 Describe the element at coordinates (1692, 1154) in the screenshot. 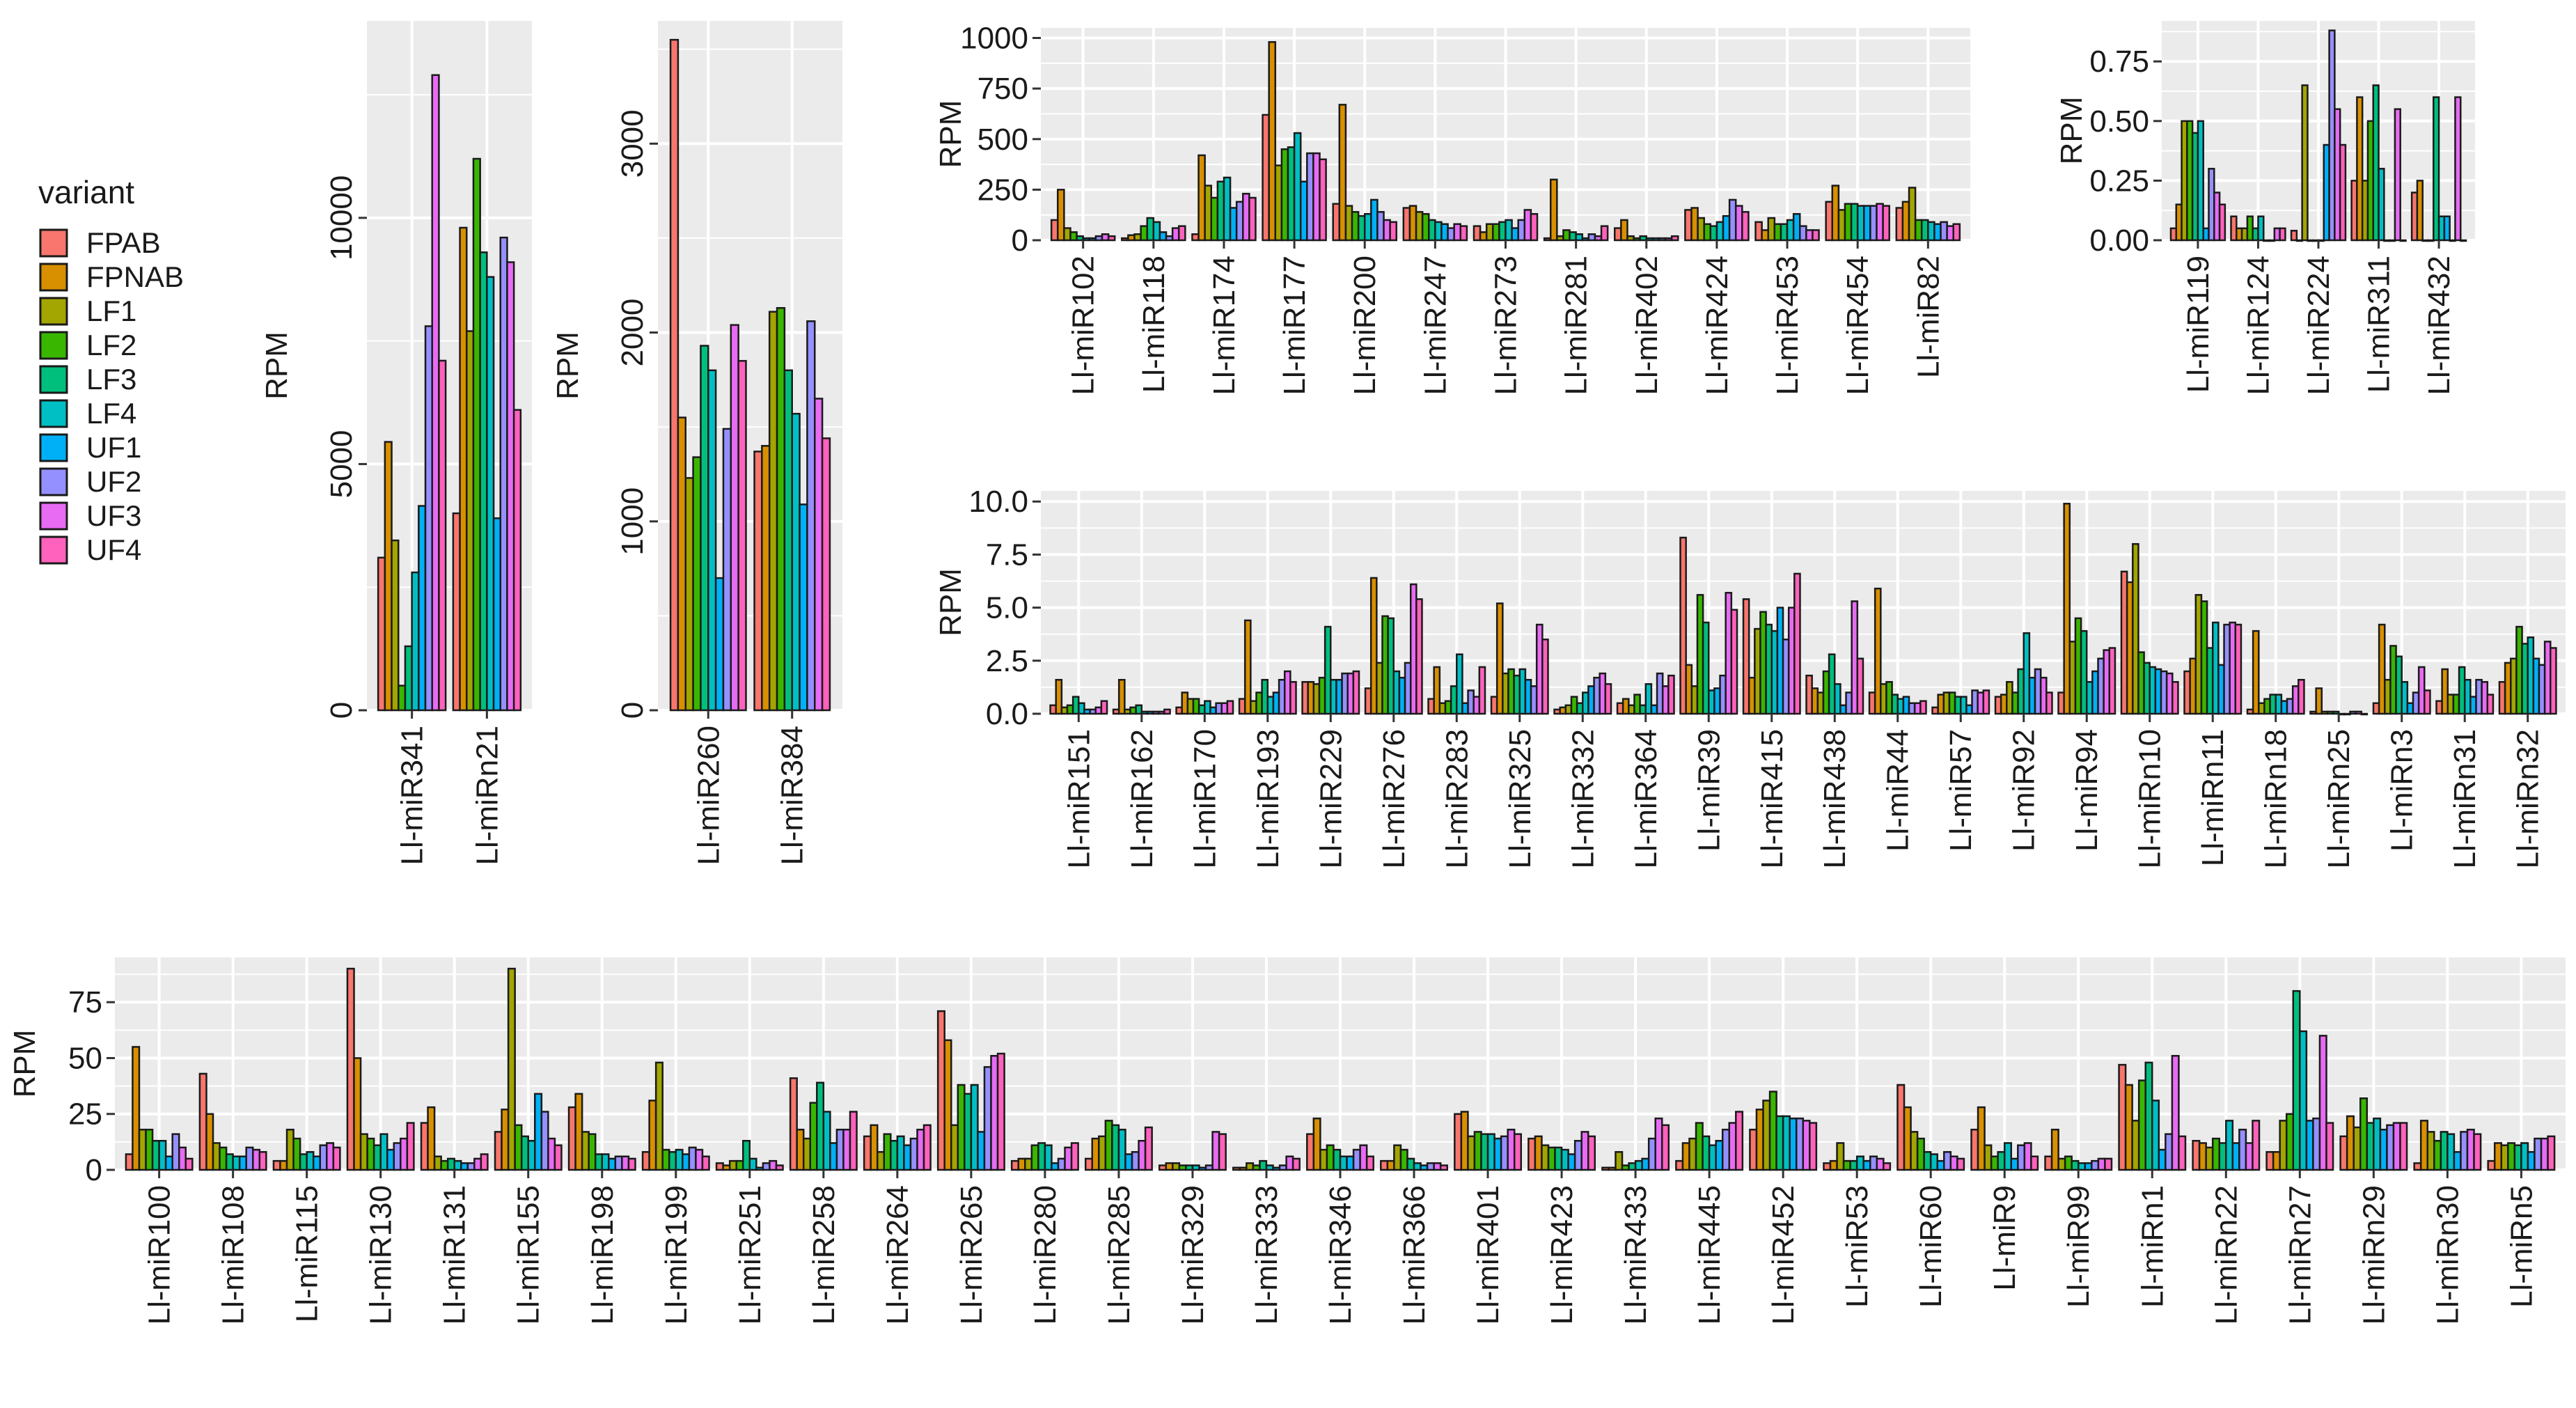

I see `bar-lf1-ll-mir445` at that location.